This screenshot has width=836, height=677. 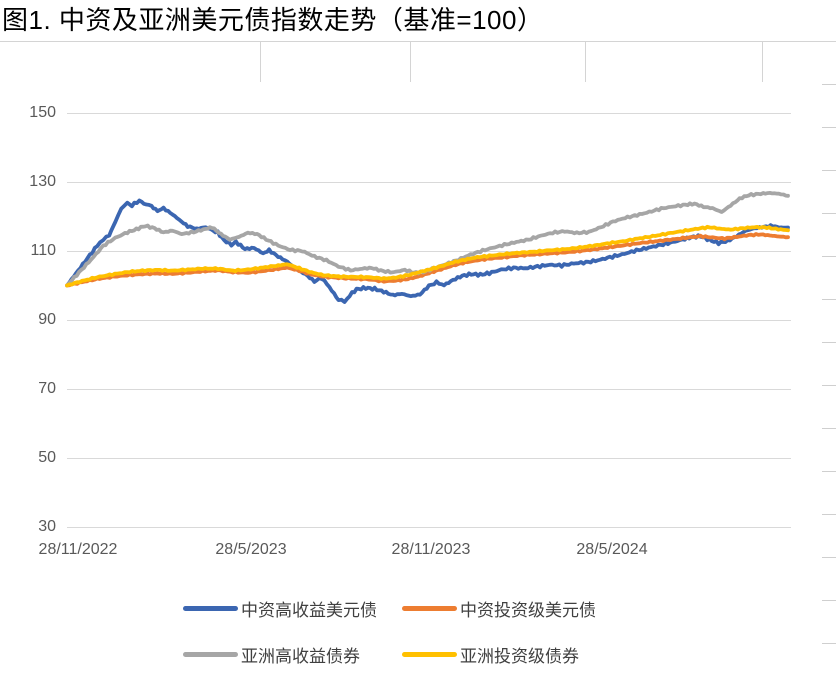 What do you see at coordinates (829, 372) in the screenshot?
I see `table-row-borders-right-edge` at bounding box center [829, 372].